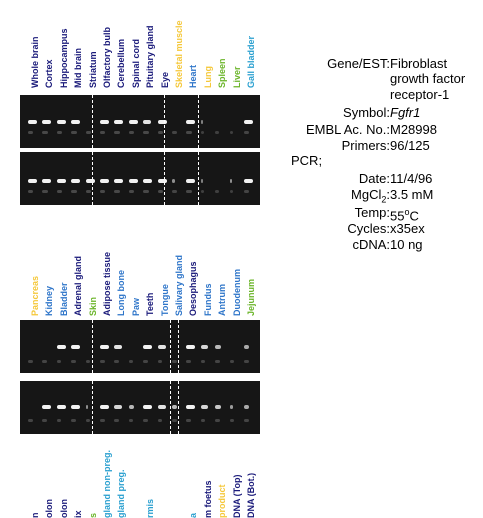  I want to click on lane-label: Salivary gland, so click(179, 285).